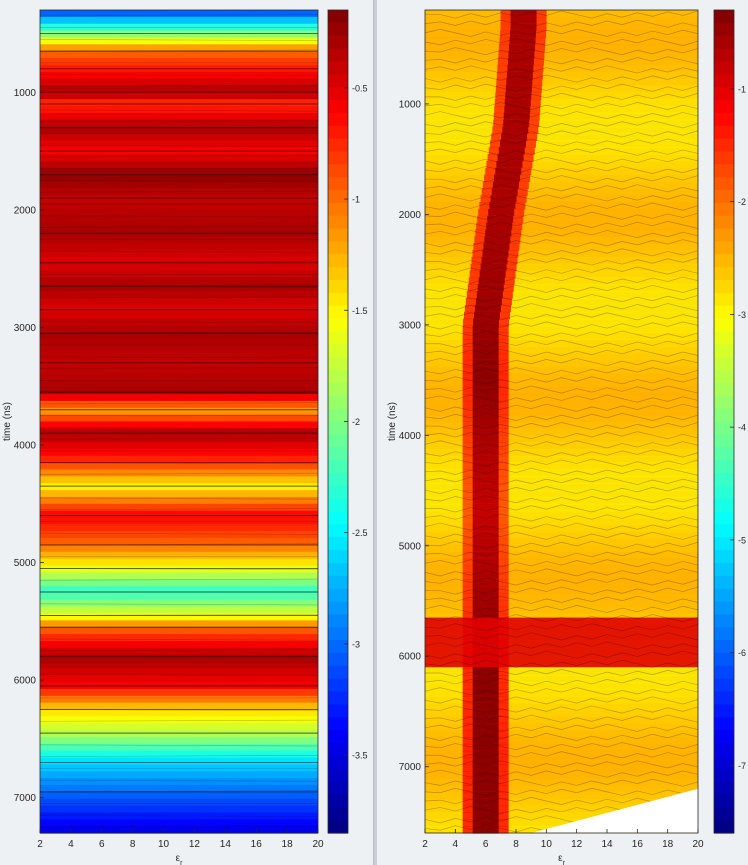 The height and width of the screenshot is (865, 748). Describe the element at coordinates (25, 563) in the screenshot. I see `y-tick-label: 5000` at that location.